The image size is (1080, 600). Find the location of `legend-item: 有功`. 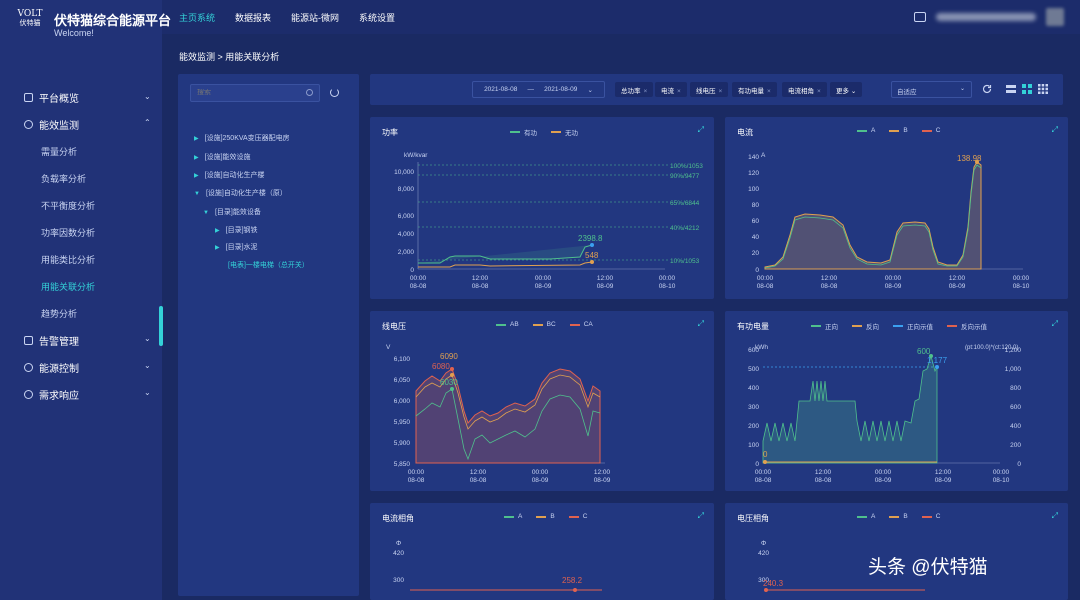

legend-item: 有功 is located at coordinates (523, 132).